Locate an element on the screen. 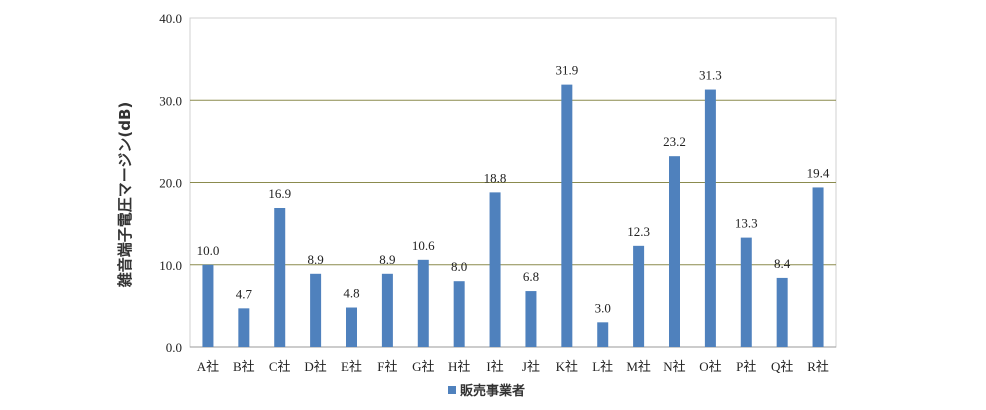 This screenshot has width=986, height=410. data-label: 12.3 is located at coordinates (638, 231).